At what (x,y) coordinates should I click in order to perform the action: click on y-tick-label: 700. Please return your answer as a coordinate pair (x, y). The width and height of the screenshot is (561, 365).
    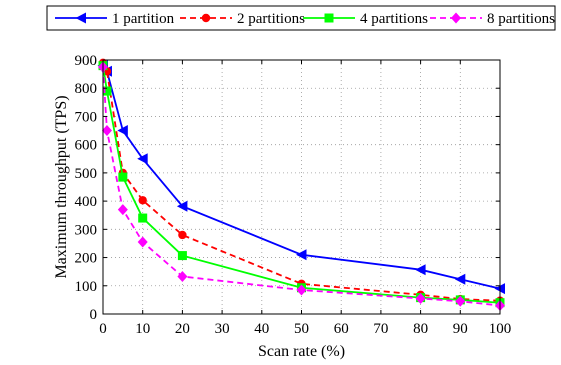
    Looking at the image, I should click on (86, 117).